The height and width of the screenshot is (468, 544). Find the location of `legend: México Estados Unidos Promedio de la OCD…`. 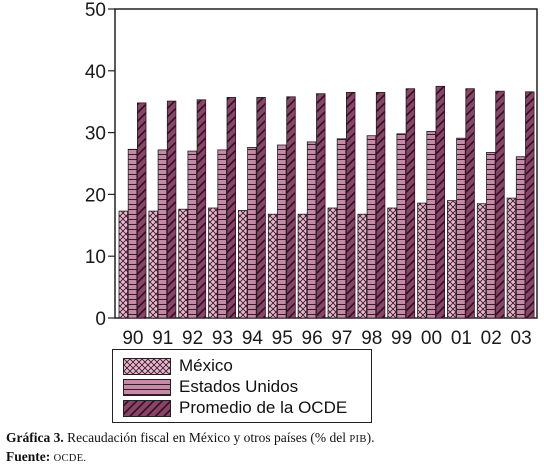

legend: México Estados Unidos Promedio de la OCD… is located at coordinates (242, 386).